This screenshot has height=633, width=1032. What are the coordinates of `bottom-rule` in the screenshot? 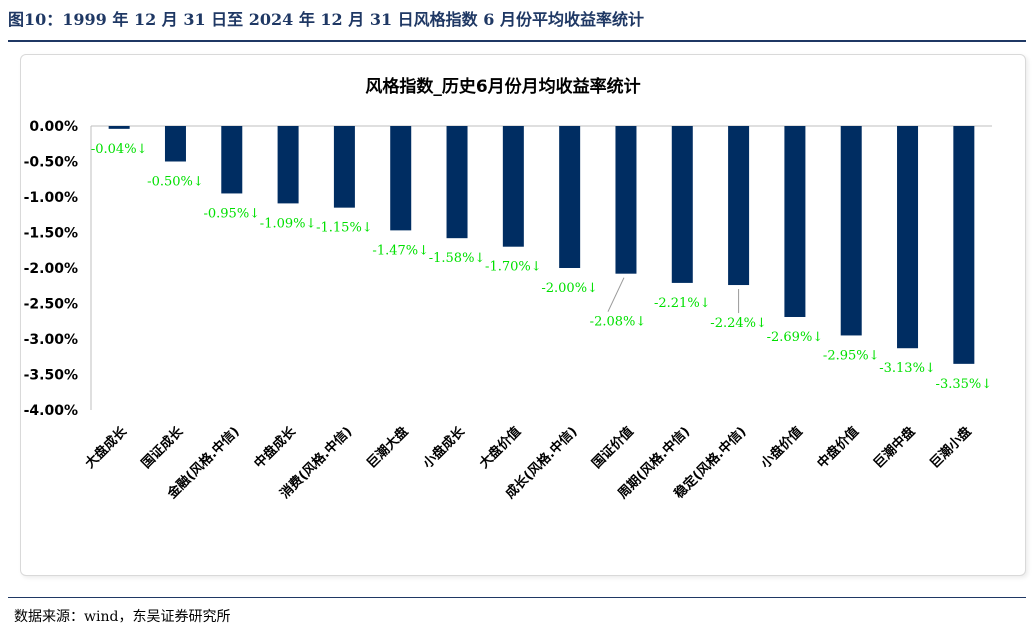 It's located at (517, 597).